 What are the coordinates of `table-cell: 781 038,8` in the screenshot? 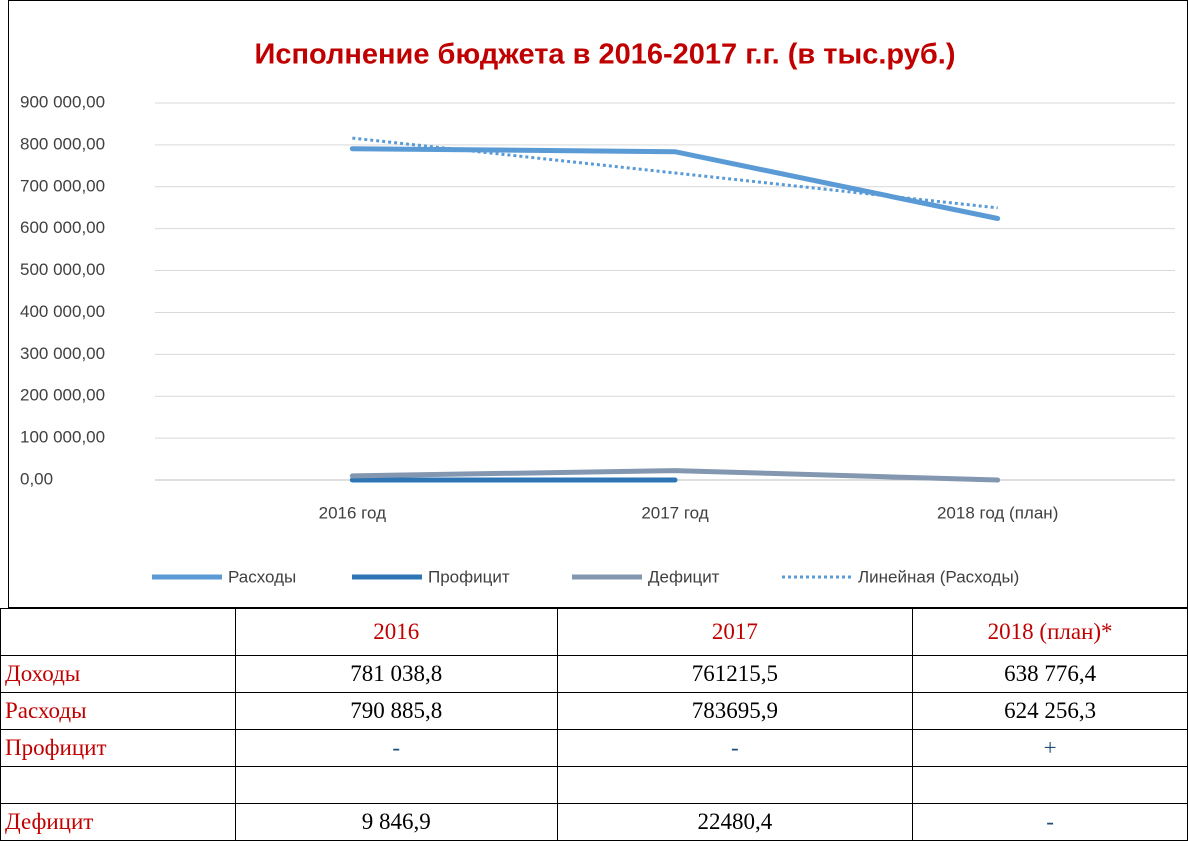 It's located at (396, 674).